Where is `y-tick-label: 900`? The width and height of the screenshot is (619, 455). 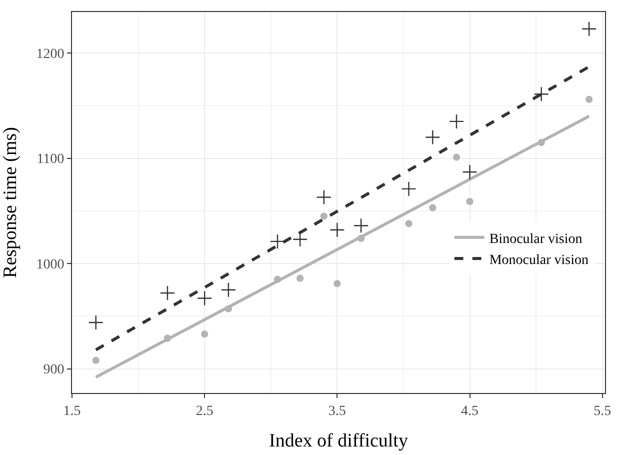
y-tick-label: 900 is located at coordinates (53, 370).